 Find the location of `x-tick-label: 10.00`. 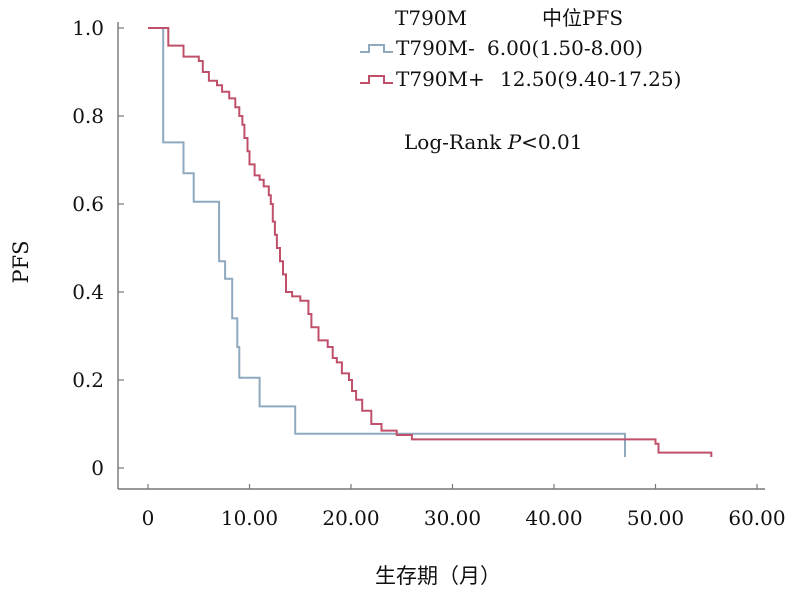

x-tick-label: 10.00 is located at coordinates (249, 518).